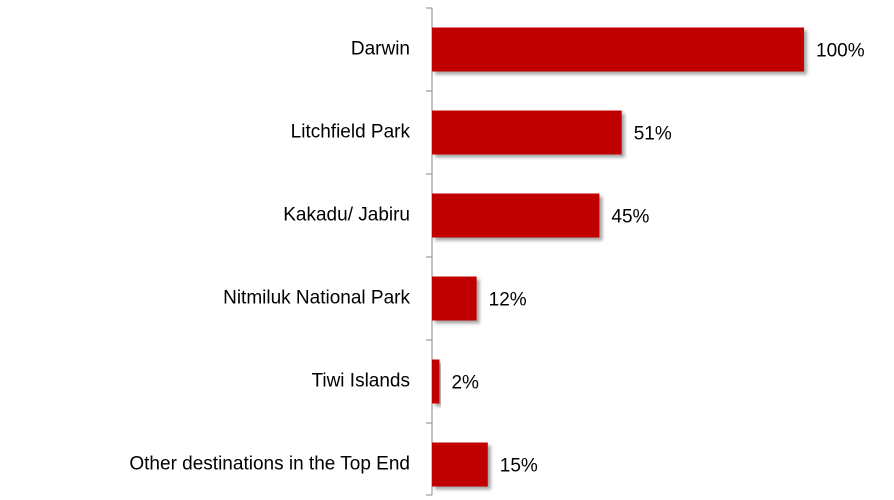 This screenshot has width=894, height=500. I want to click on value-label: 45%, so click(630, 217).